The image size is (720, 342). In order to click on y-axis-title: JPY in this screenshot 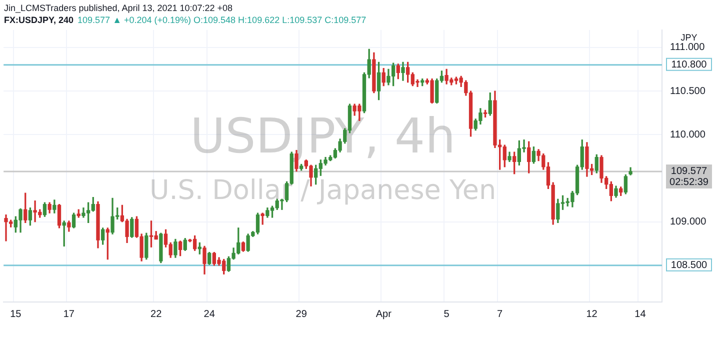, I will do `click(689, 37)`.